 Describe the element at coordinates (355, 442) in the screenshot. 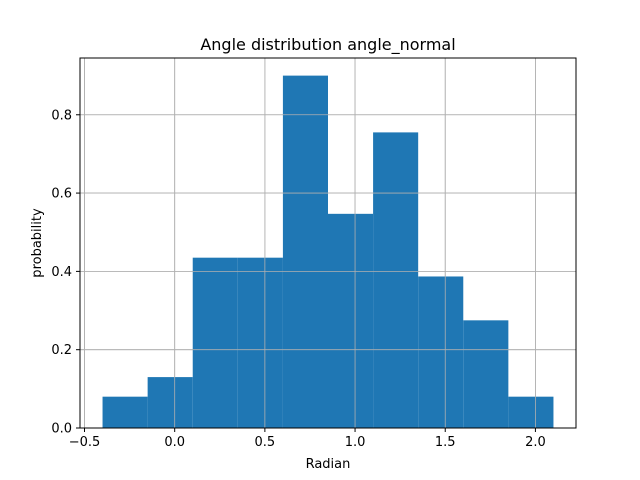

I see `x-tick-label: 1.0` at that location.